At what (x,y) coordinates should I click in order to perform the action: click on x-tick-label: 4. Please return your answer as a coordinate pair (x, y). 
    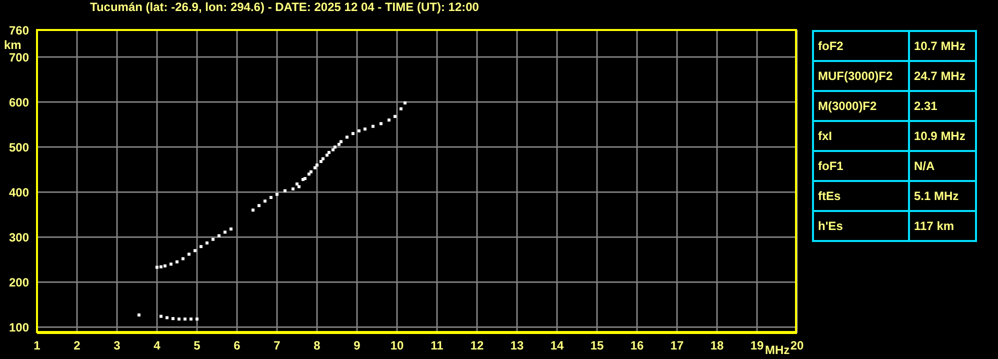
    Looking at the image, I should click on (157, 345).